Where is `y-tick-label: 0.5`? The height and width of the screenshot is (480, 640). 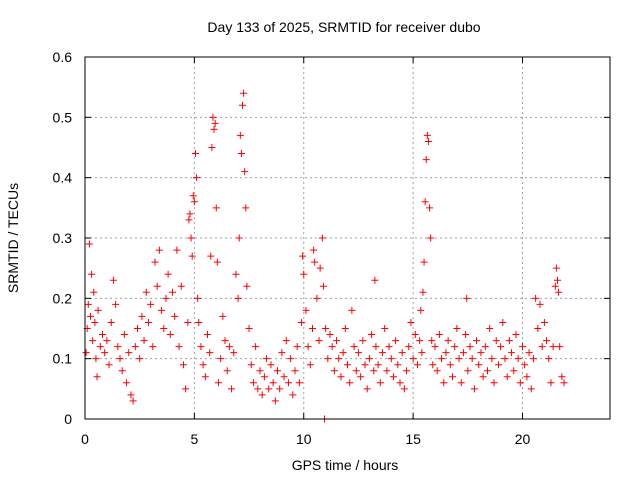 y-tick-label: 0.5 is located at coordinates (63, 117).